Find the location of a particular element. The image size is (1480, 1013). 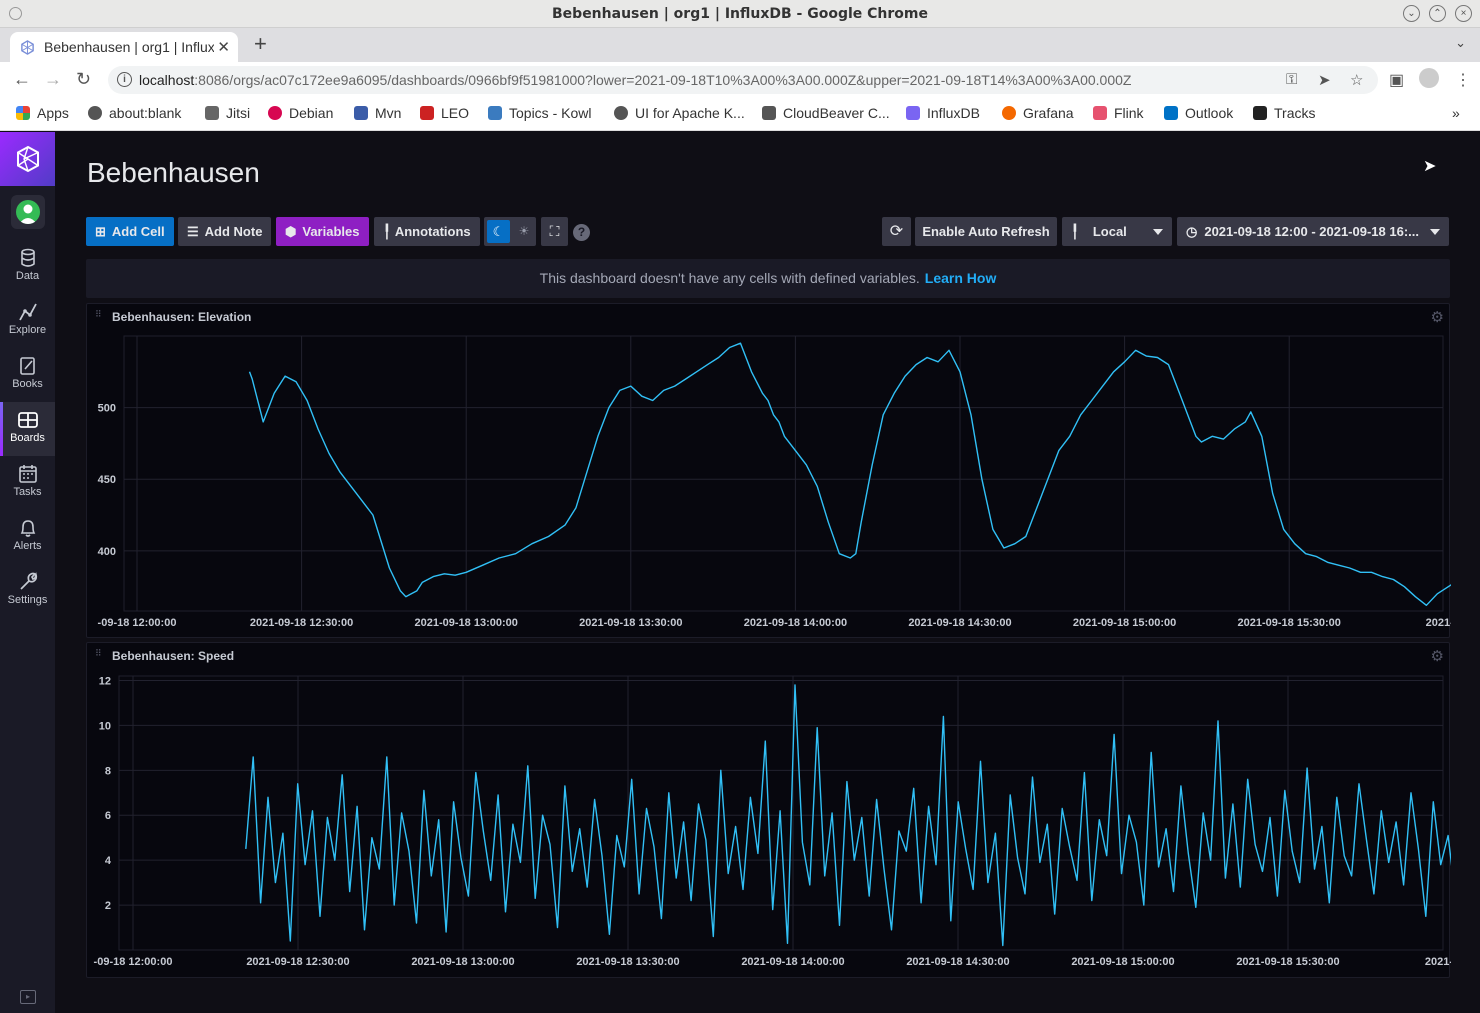

add-note-button: ☰ Add Note is located at coordinates (224, 231).